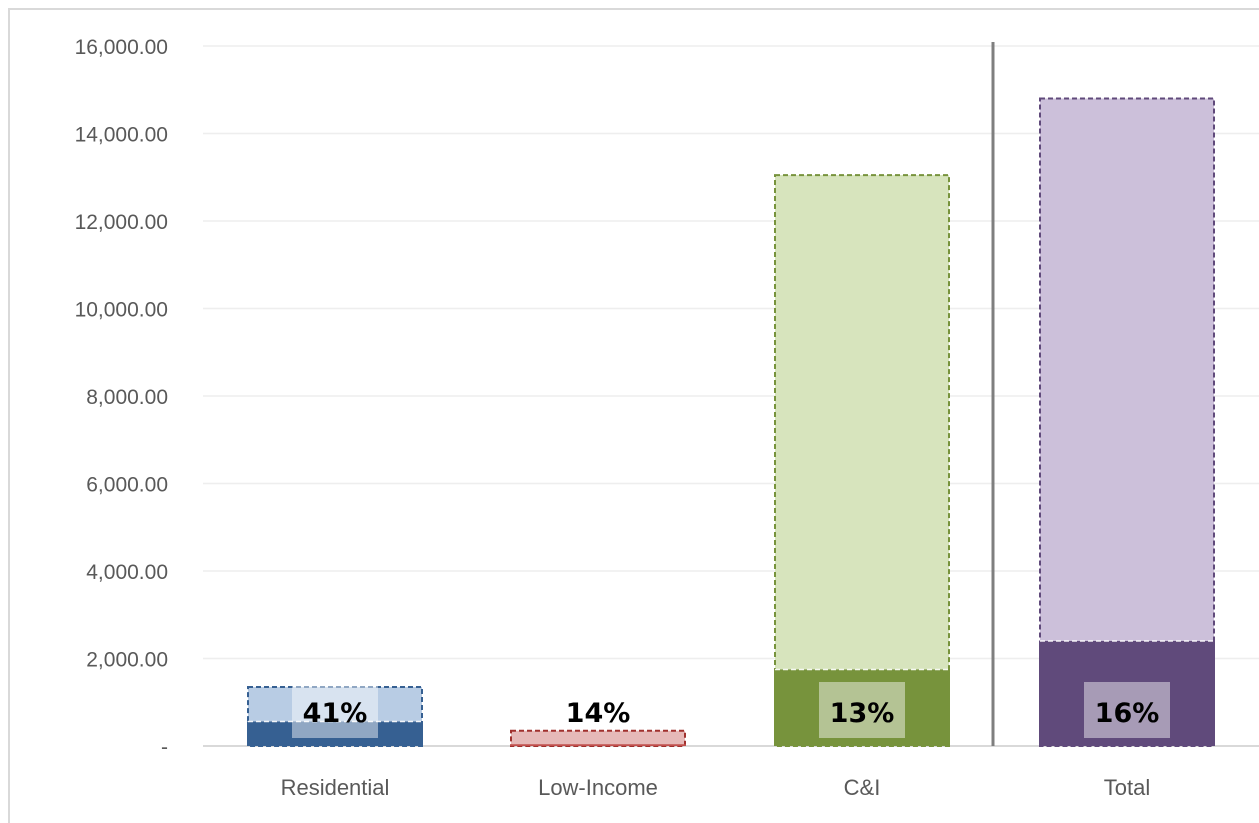 The width and height of the screenshot is (1259, 823). What do you see at coordinates (335, 787) in the screenshot?
I see `x-tick-label: Residential` at bounding box center [335, 787].